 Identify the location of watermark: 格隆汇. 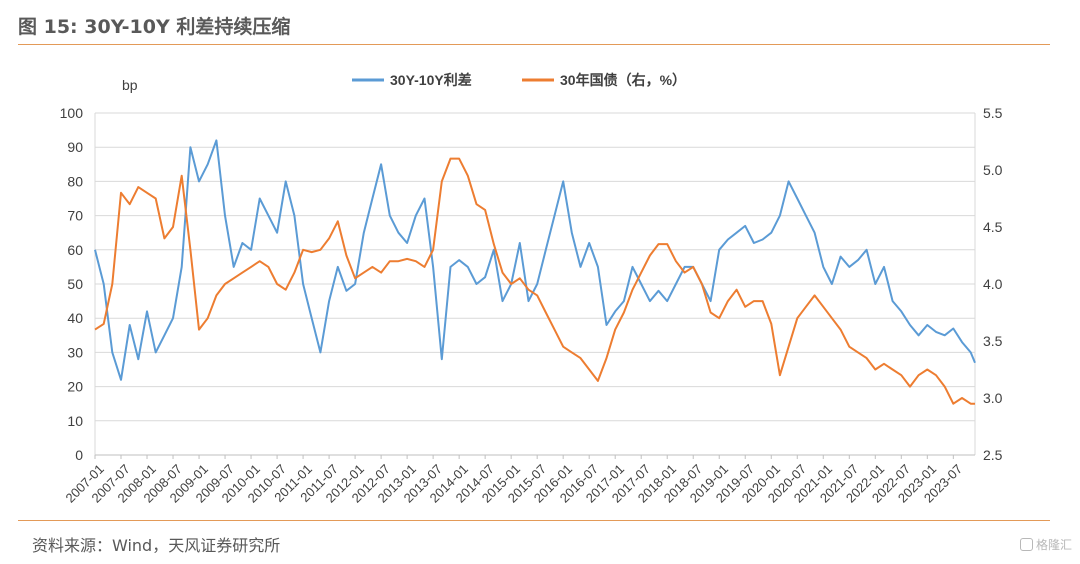
(1045, 544).